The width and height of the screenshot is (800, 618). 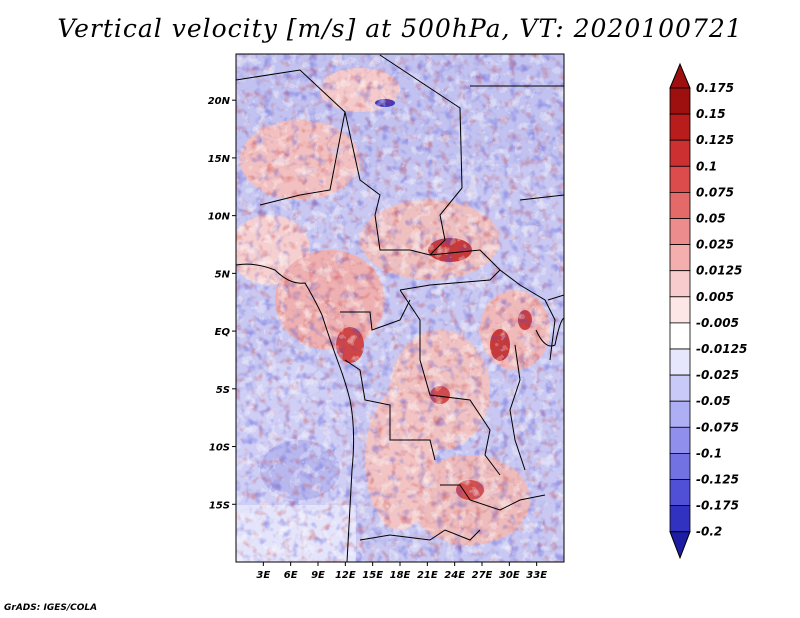 What do you see at coordinates (223, 332) in the screenshot?
I see `y-tick-label: EQ` at bounding box center [223, 332].